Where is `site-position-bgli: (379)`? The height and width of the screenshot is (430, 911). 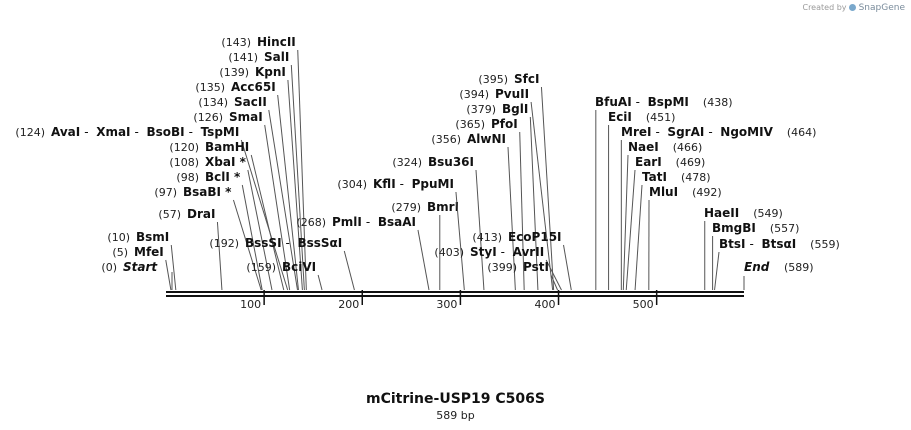 site-position-bgli: (379) is located at coordinates (481, 109).